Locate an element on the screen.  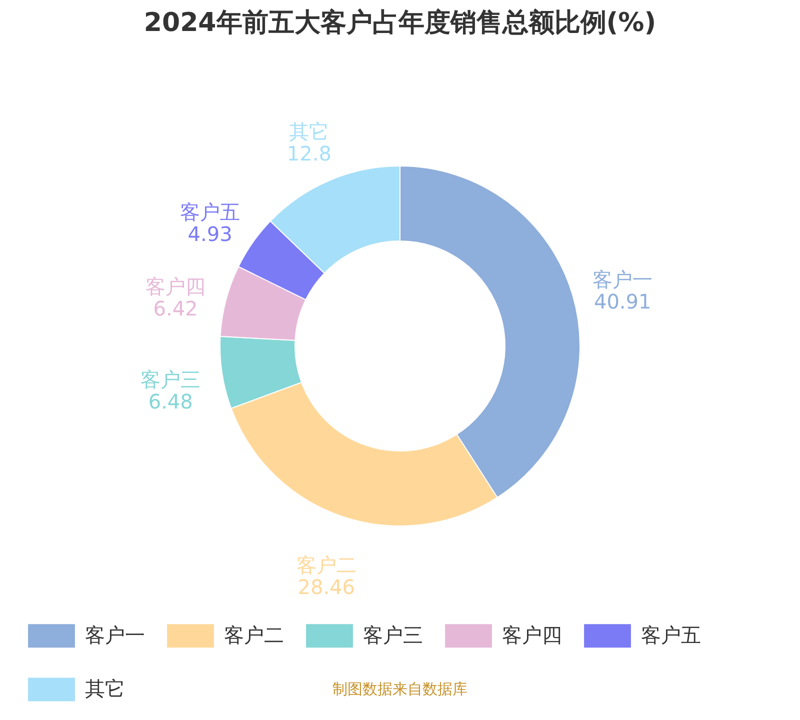
chart-title: 2024年前五大客户占年度销售总额比例(%) is located at coordinates (400, 23).